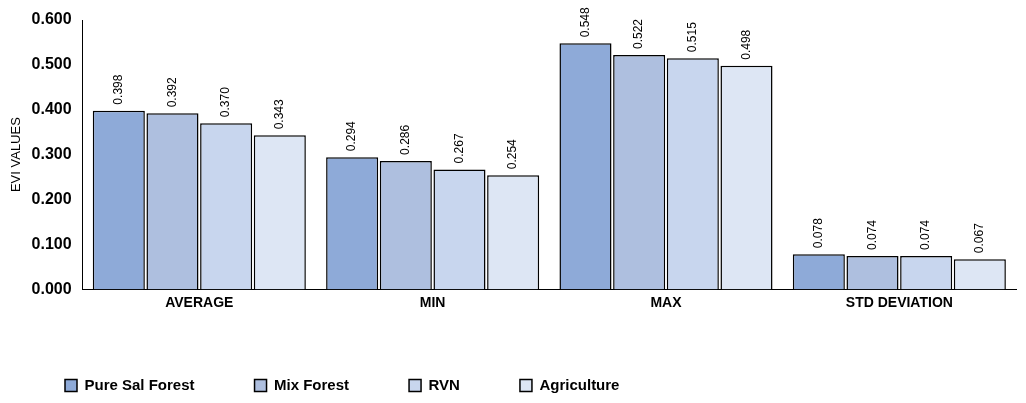  What do you see at coordinates (818, 233) in the screenshot?
I see `data-label: 0.078` at bounding box center [818, 233].